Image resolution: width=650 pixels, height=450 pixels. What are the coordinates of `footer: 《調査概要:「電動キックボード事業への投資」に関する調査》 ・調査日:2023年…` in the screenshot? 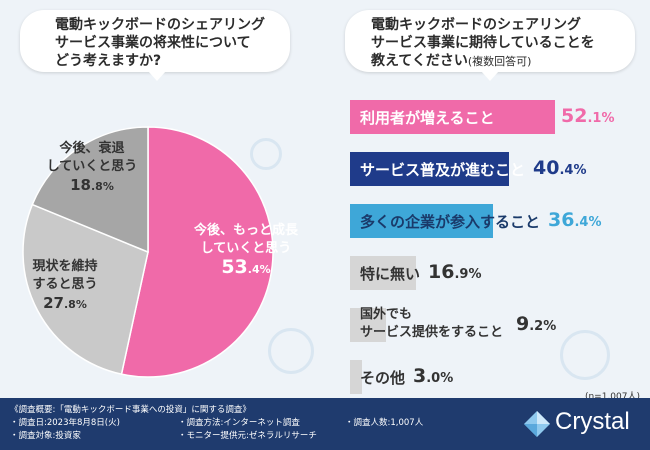 It's located at (325, 424).